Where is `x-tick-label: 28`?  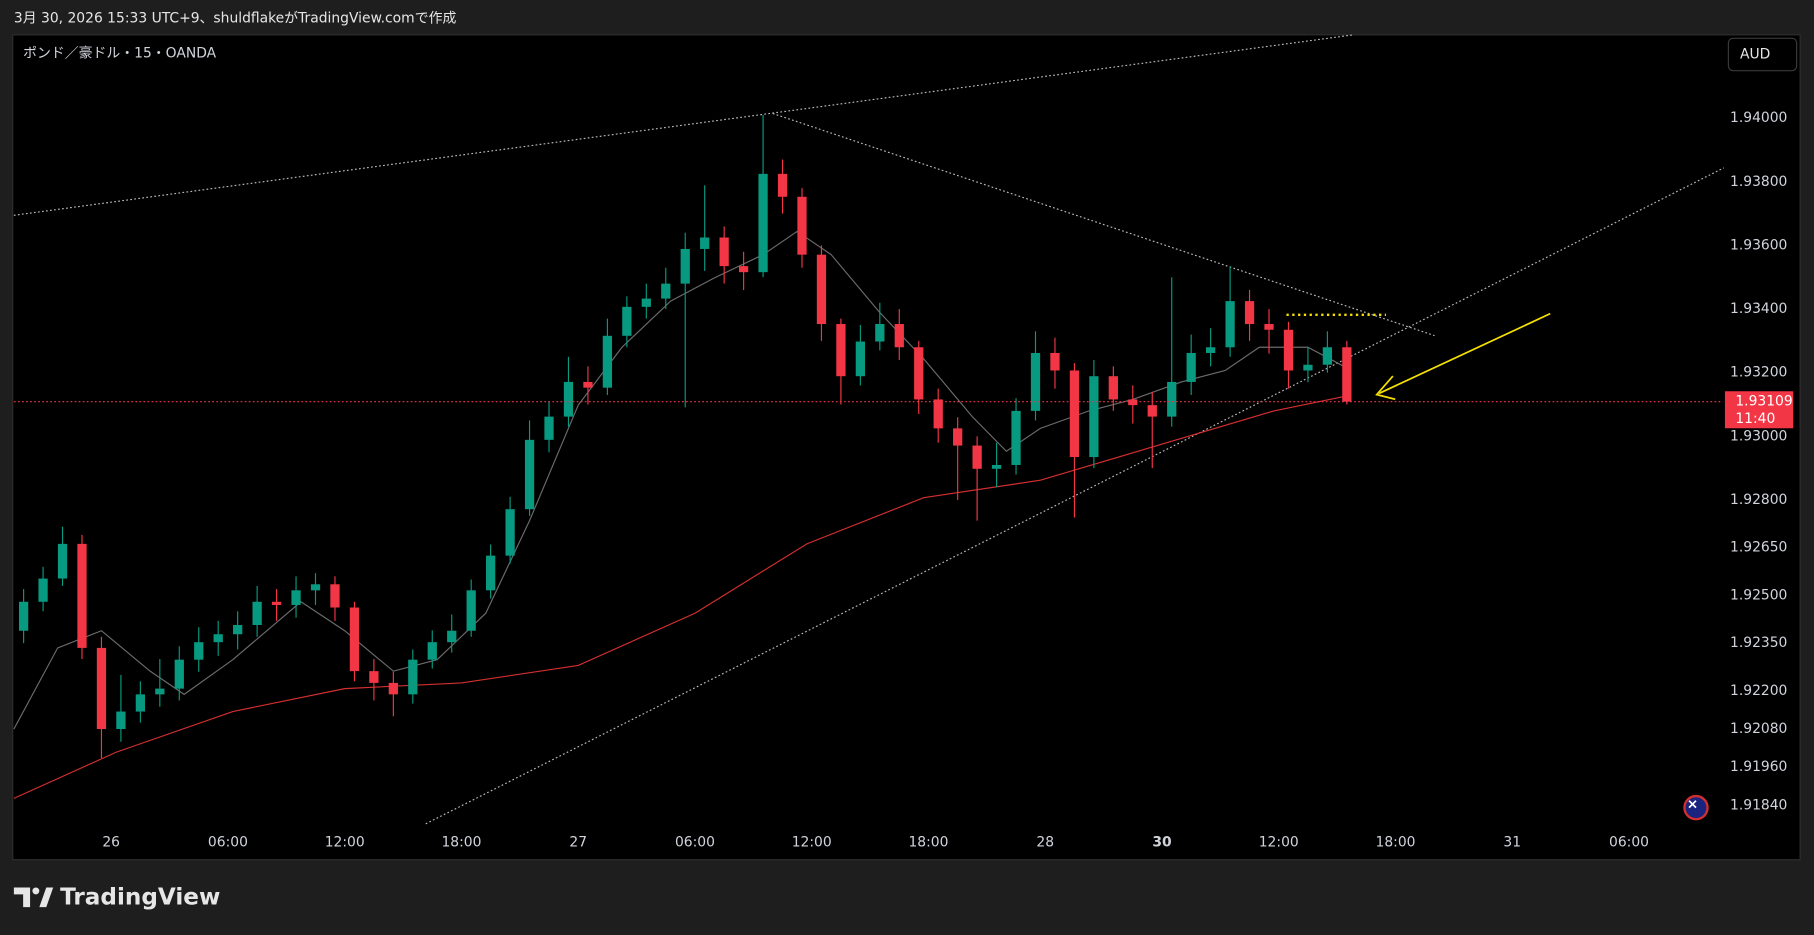 x-tick-label: 28 is located at coordinates (1045, 842).